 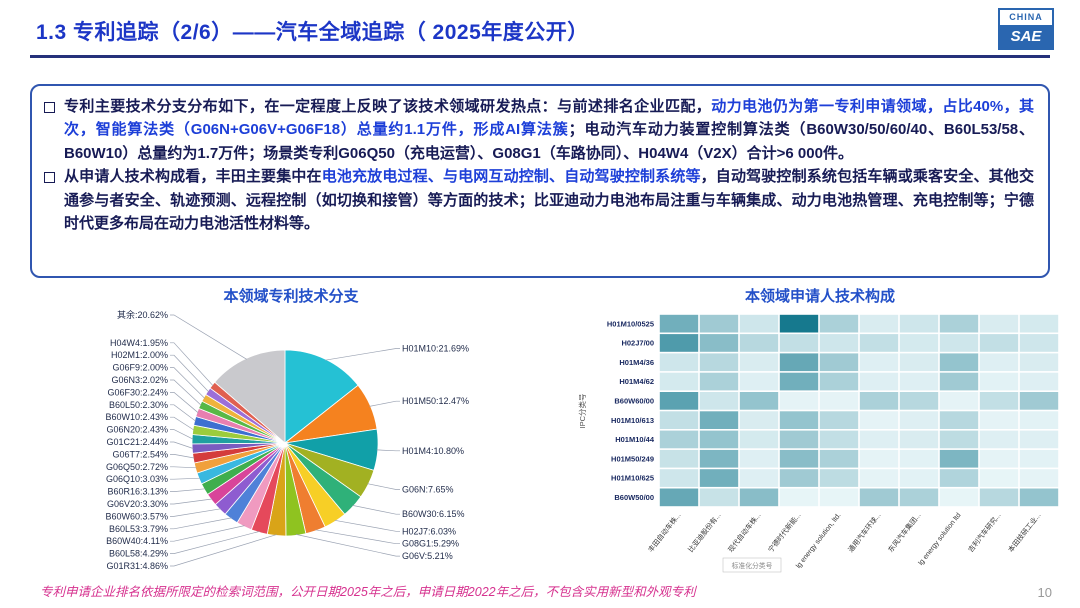 I want to click on heatmap-col-label: lg energy solution, ltd., so click(x=818, y=541).